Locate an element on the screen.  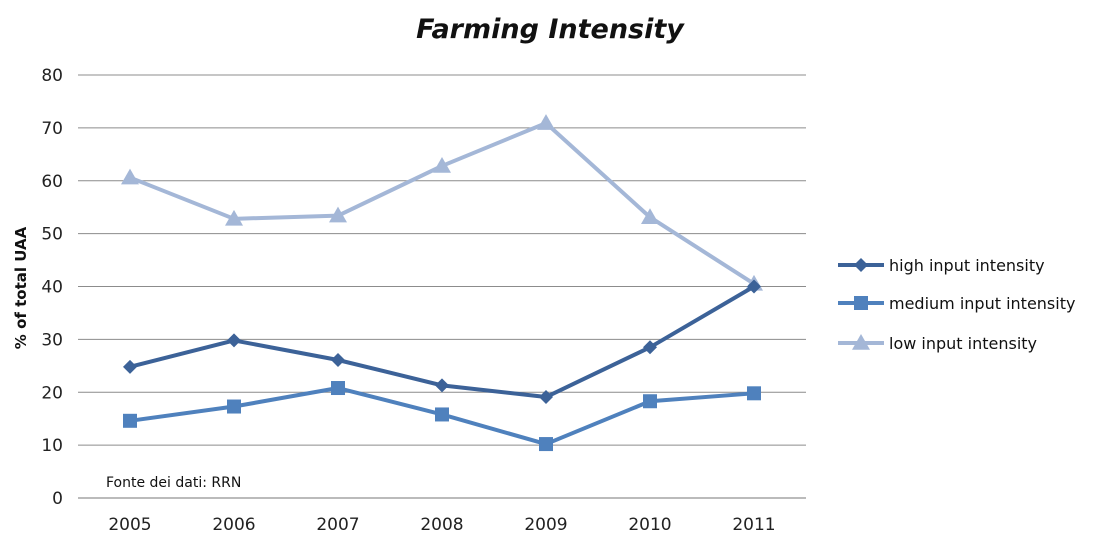
x-tick-label: 2006 is located at coordinates (233, 525).